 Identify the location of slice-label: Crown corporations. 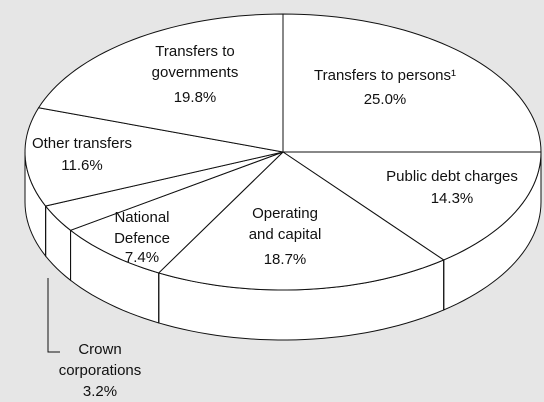
(100, 360).